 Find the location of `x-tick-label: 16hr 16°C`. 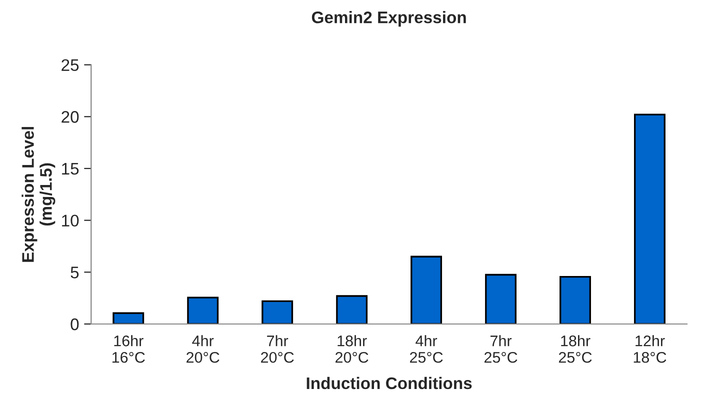

x-tick-label: 16hr 16°C is located at coordinates (128, 349).